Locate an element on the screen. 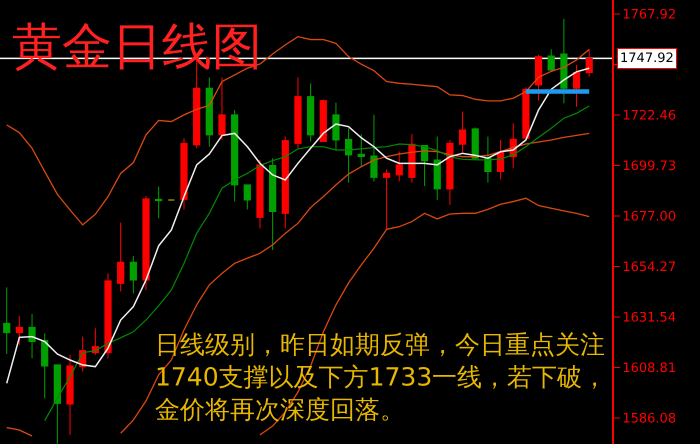 Image resolution: width=700 pixels, height=444 pixels. y-tick-label: 1608.81 is located at coordinates (649, 368).